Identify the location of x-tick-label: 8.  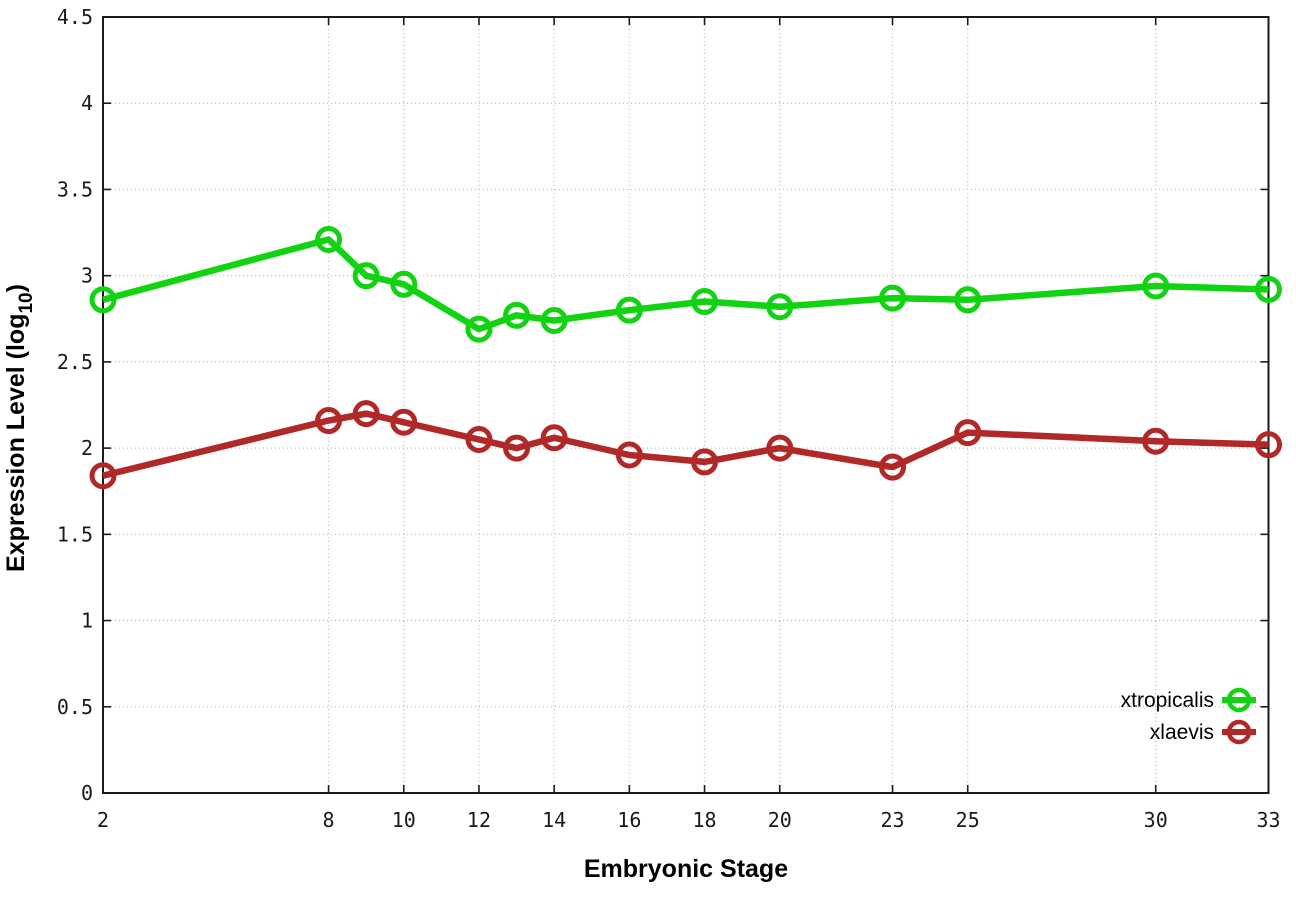
(329, 820).